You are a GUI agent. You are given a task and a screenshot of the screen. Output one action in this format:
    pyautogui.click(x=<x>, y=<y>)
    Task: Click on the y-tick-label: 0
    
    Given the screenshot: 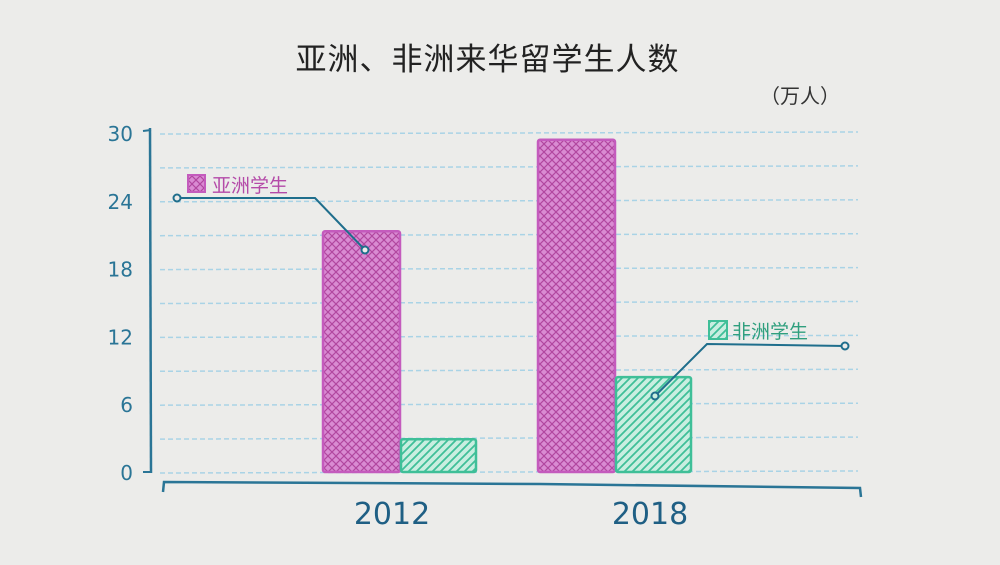 What is the action you would take?
    pyautogui.click(x=126, y=473)
    